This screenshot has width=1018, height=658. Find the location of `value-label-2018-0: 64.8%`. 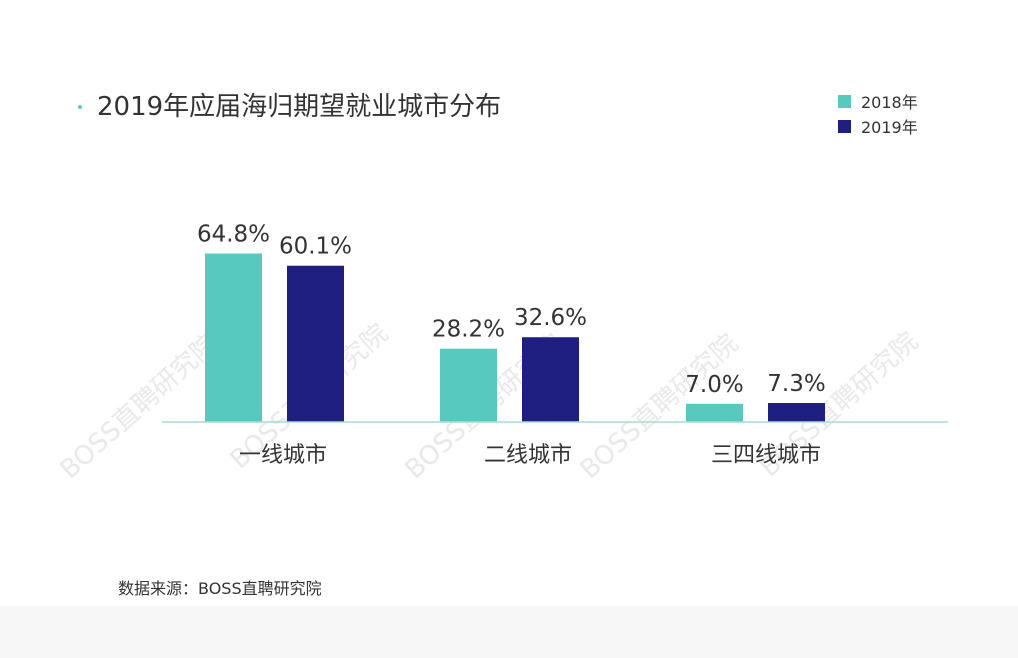

value-label-2018-0: 64.8% is located at coordinates (233, 235).